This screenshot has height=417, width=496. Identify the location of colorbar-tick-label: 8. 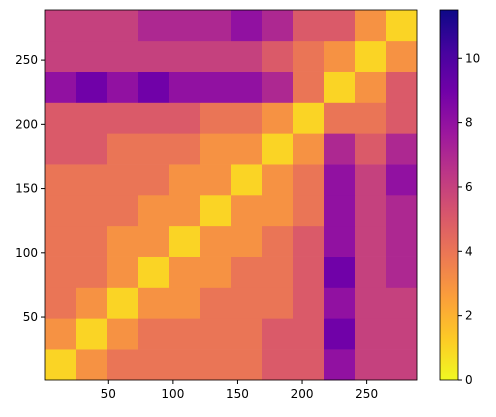
(469, 123).